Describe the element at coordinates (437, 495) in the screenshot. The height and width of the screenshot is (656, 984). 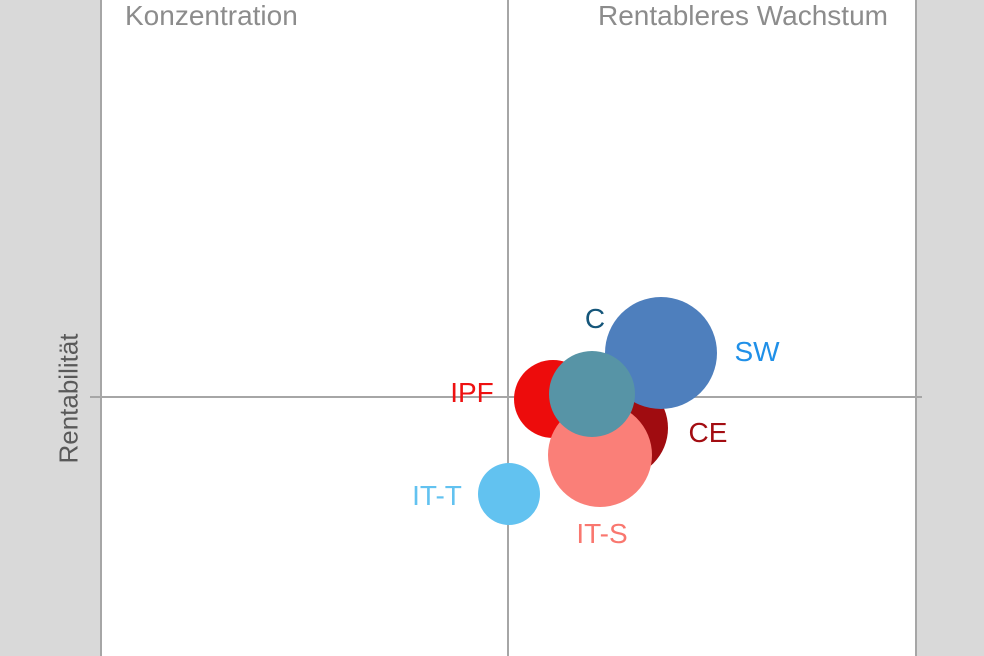
I see `bubble-label-IT-T: IT-T` at that location.